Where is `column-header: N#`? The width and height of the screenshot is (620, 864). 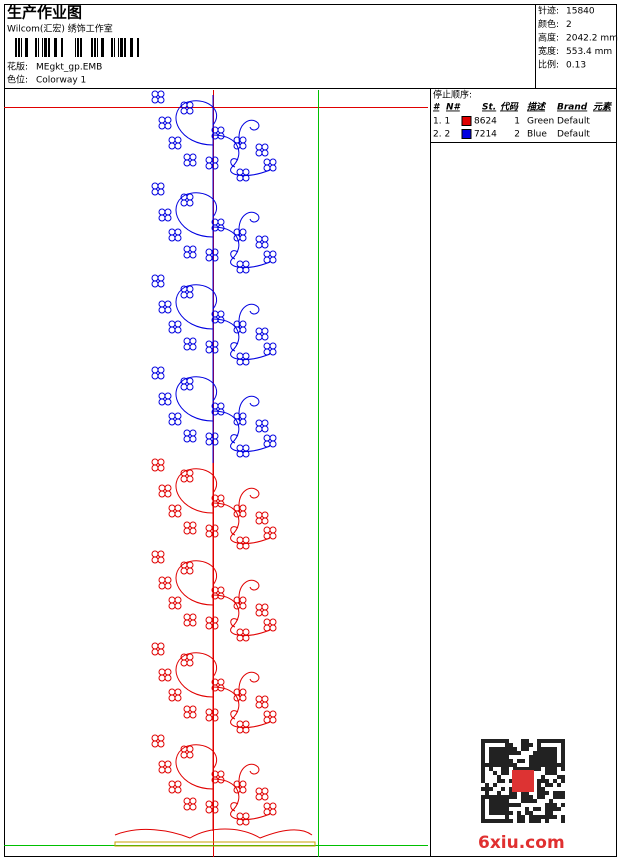
column-header: N# is located at coordinates (454, 108).